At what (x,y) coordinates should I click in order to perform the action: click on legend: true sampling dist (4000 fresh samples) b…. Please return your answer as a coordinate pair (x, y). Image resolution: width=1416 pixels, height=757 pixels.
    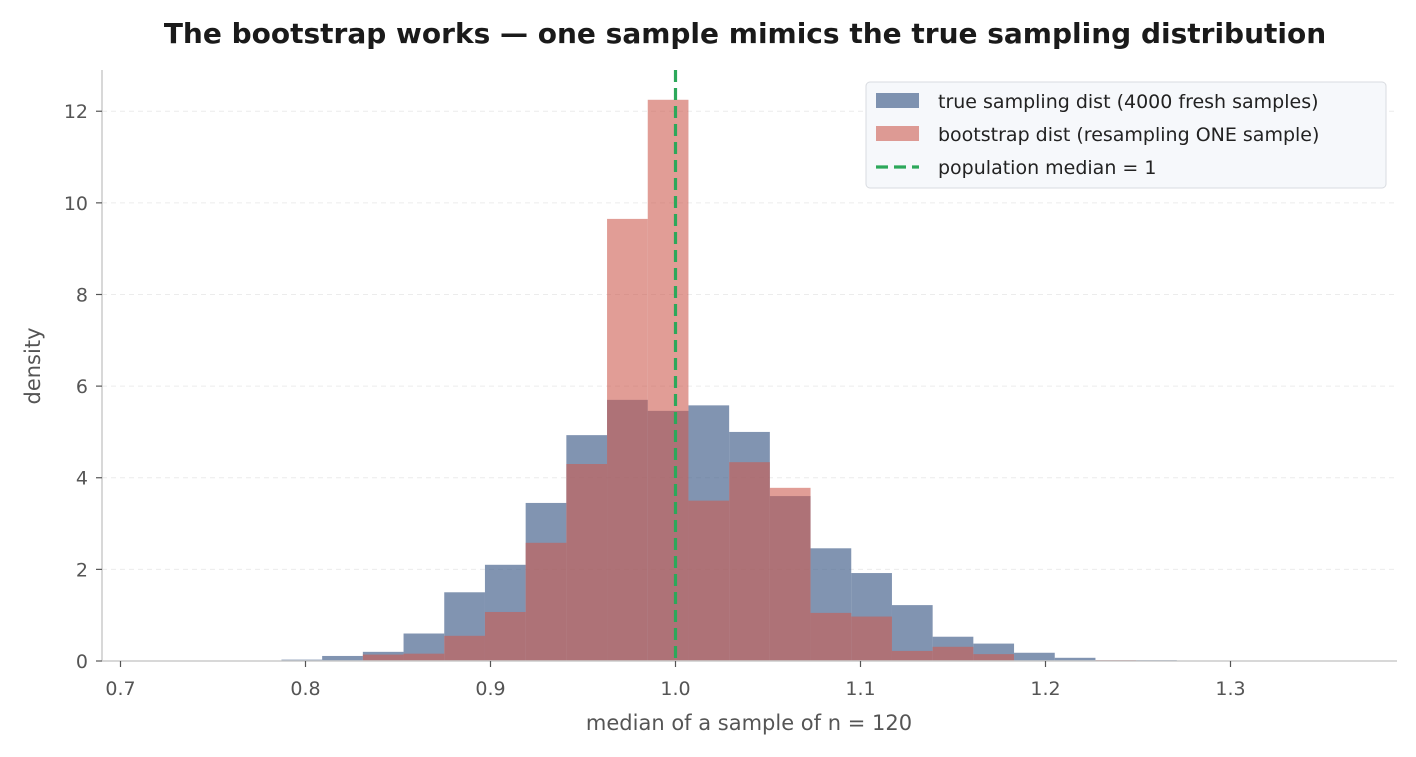
    Looking at the image, I should click on (1126, 135).